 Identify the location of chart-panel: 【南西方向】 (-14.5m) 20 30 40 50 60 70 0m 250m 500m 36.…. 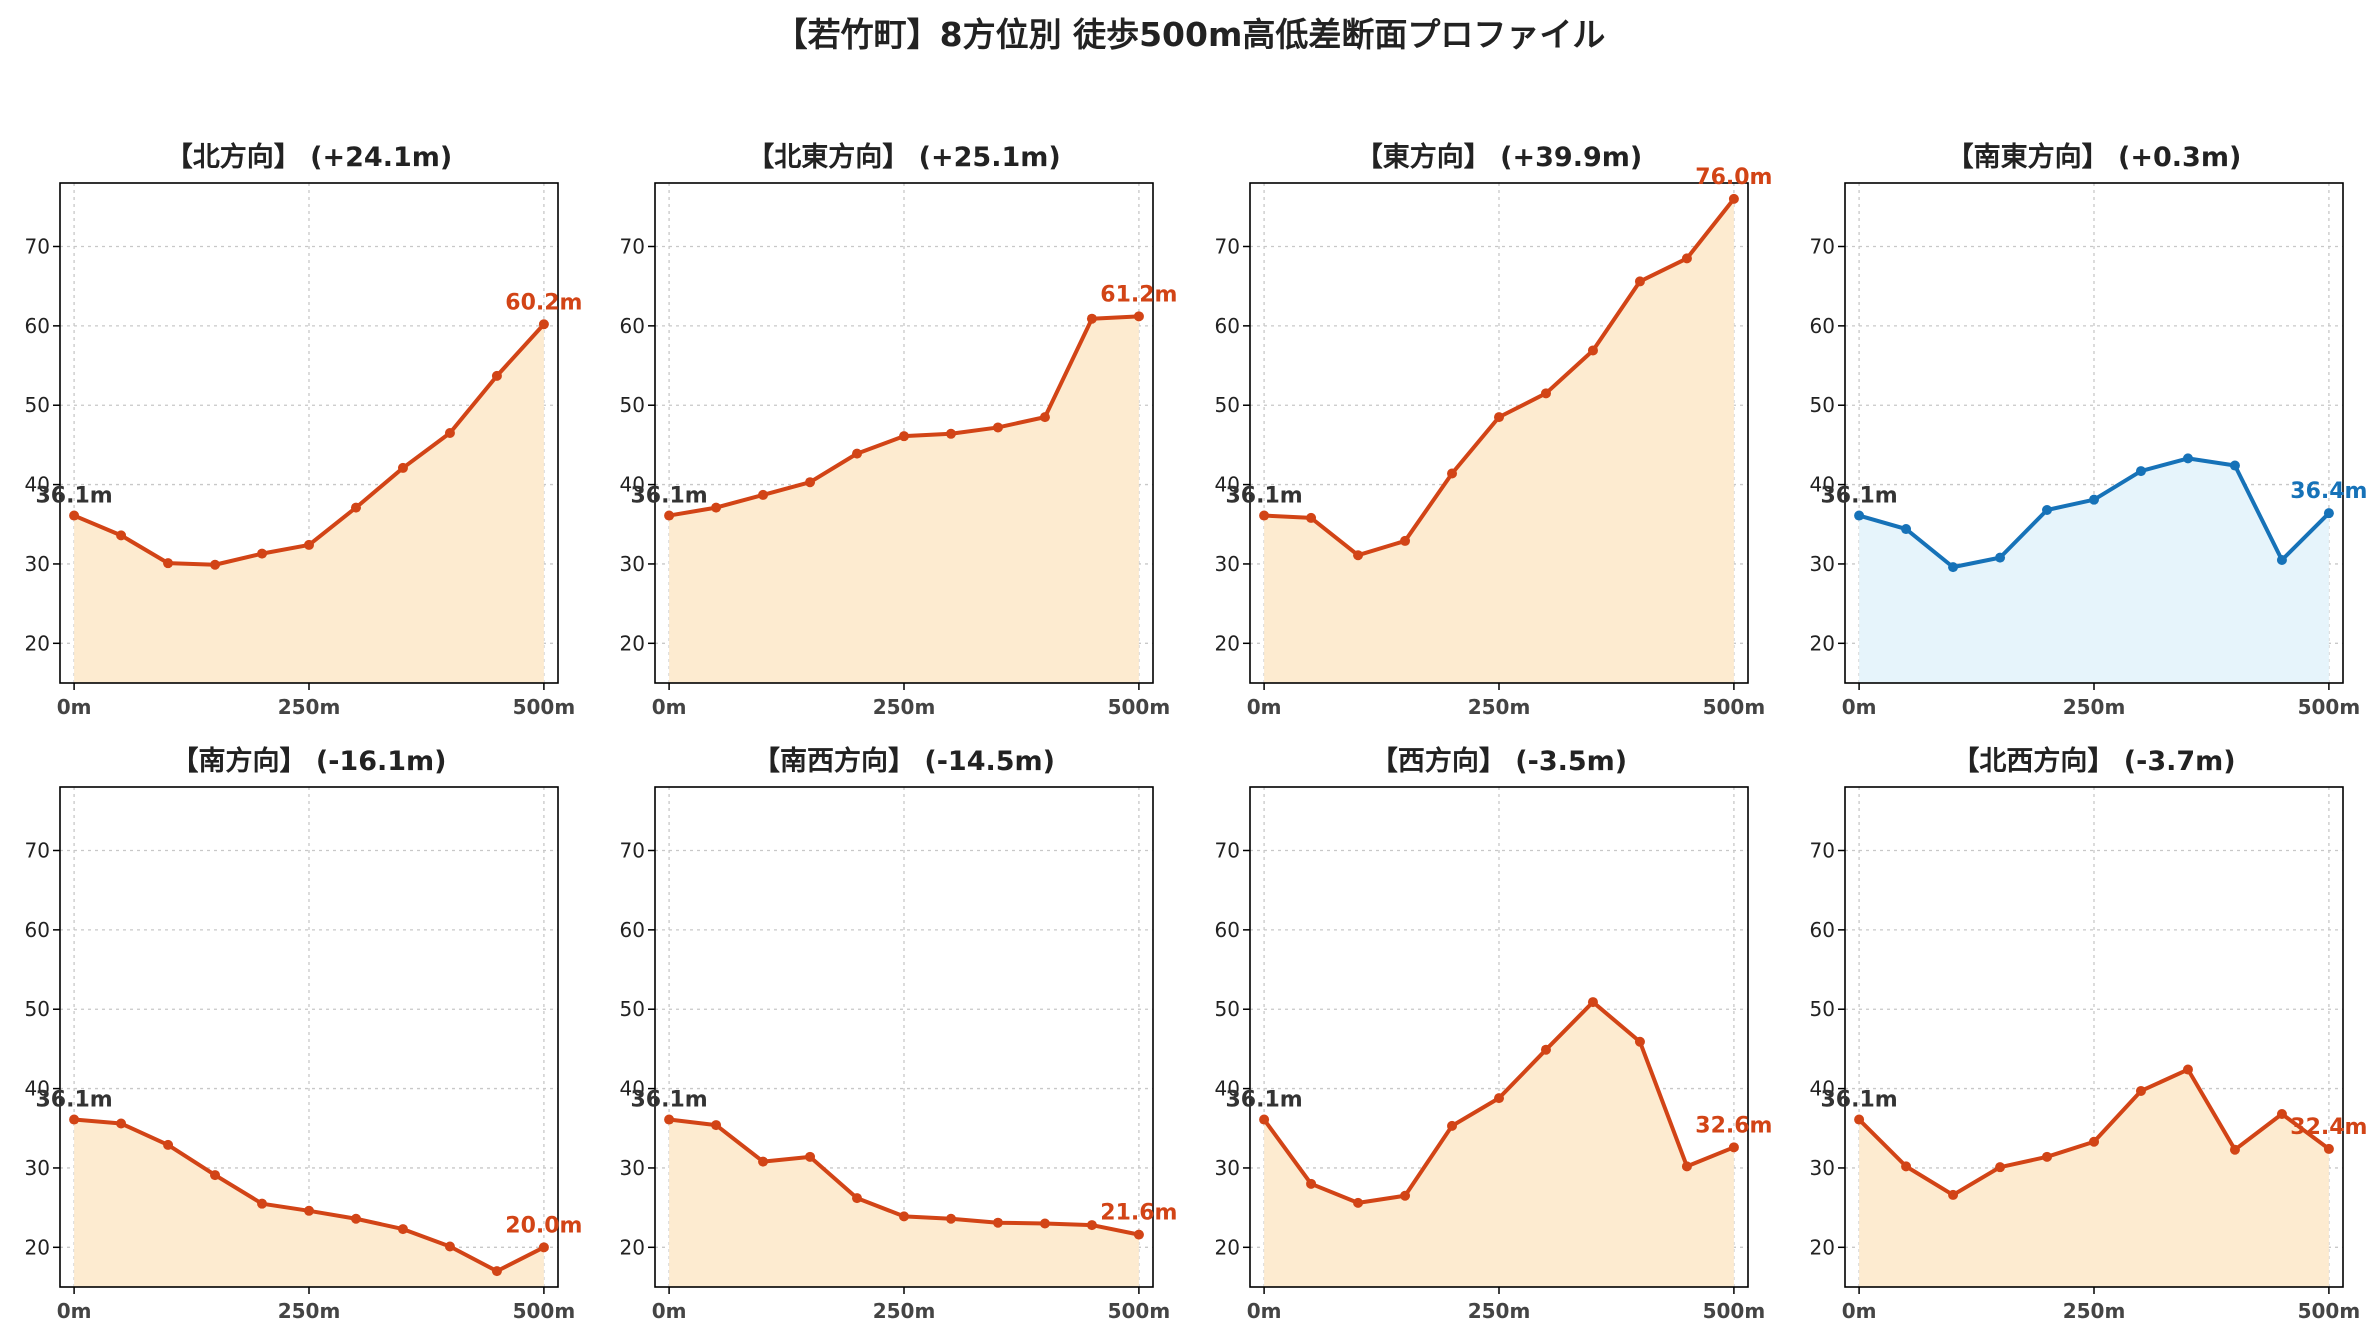
(899, 1034).